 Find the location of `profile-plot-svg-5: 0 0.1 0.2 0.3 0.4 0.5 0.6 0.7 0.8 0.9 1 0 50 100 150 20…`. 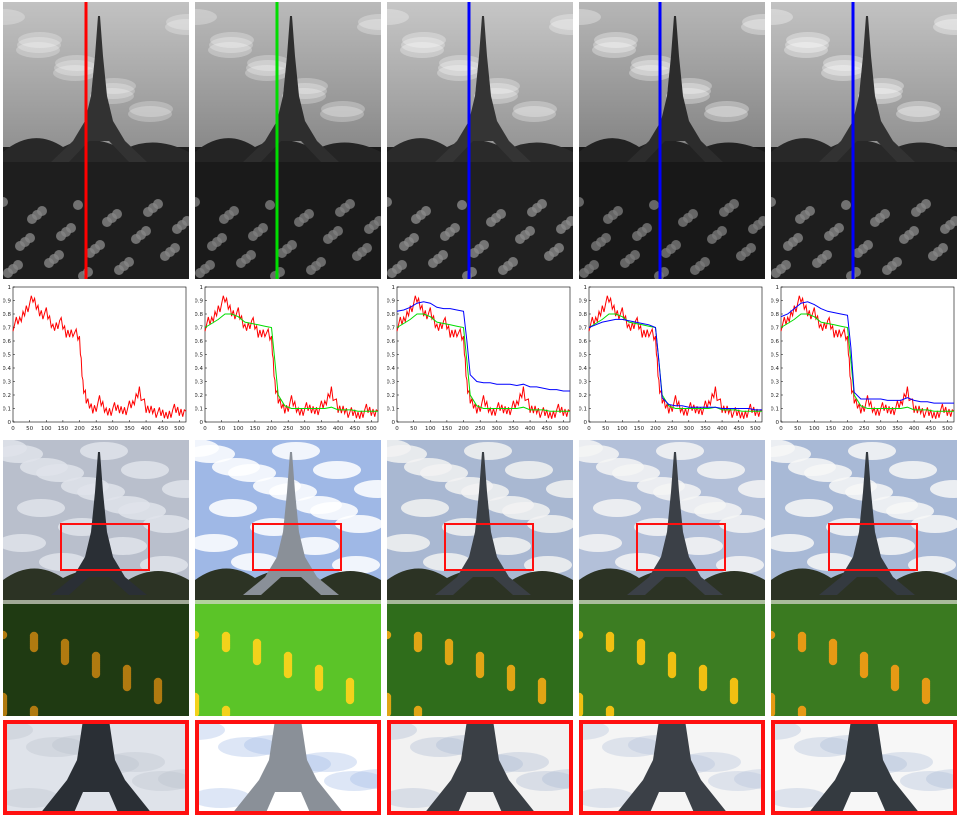

profile-plot-svg-5: 0 0.1 0.2 0.3 0.4 0.5 0.6 0.7 0.8 0.9 1 0 50 100 150 20… is located at coordinates (864, 359).